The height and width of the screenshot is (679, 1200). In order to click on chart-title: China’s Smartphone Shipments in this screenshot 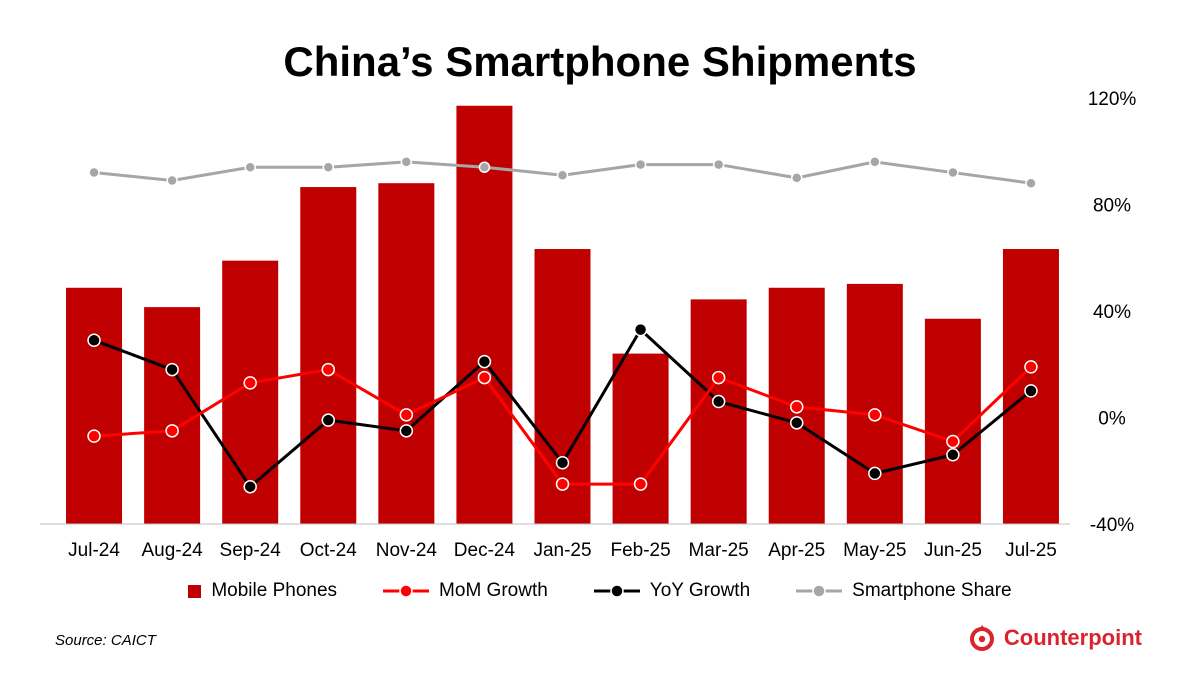, I will do `click(600, 61)`.